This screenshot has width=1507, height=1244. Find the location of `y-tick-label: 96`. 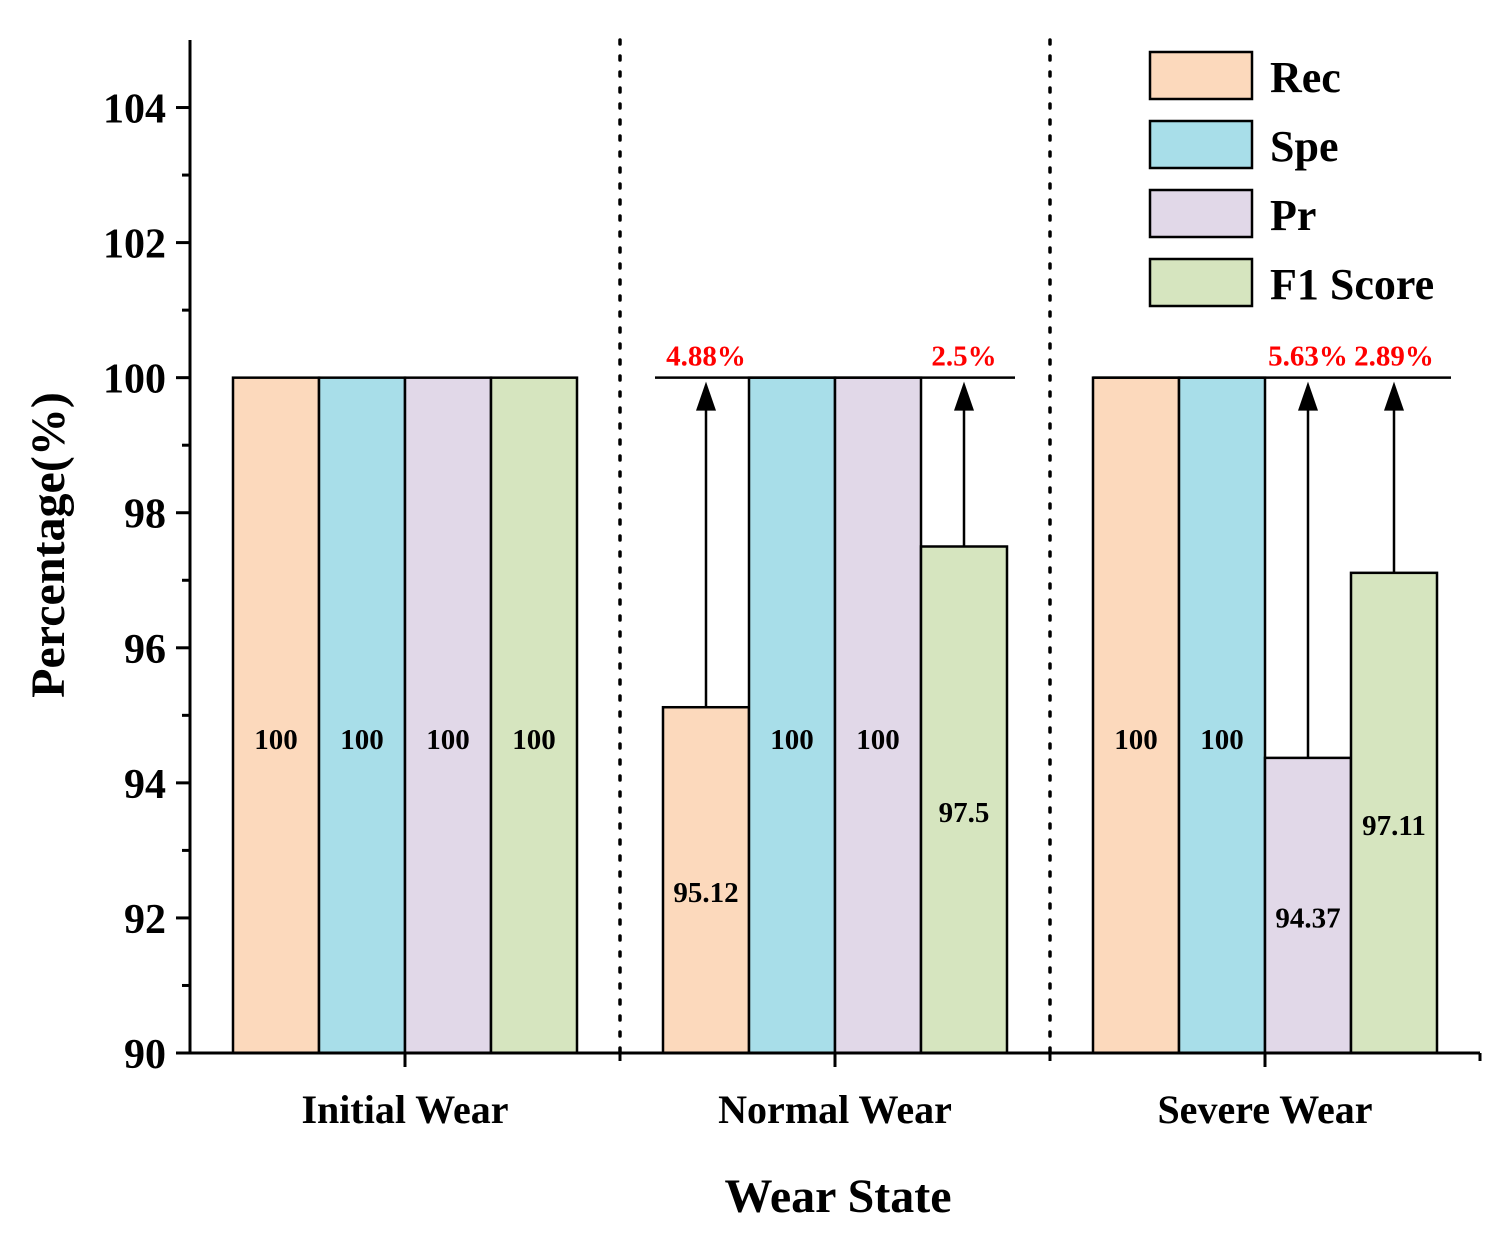

y-tick-label: 96 is located at coordinates (145, 650).